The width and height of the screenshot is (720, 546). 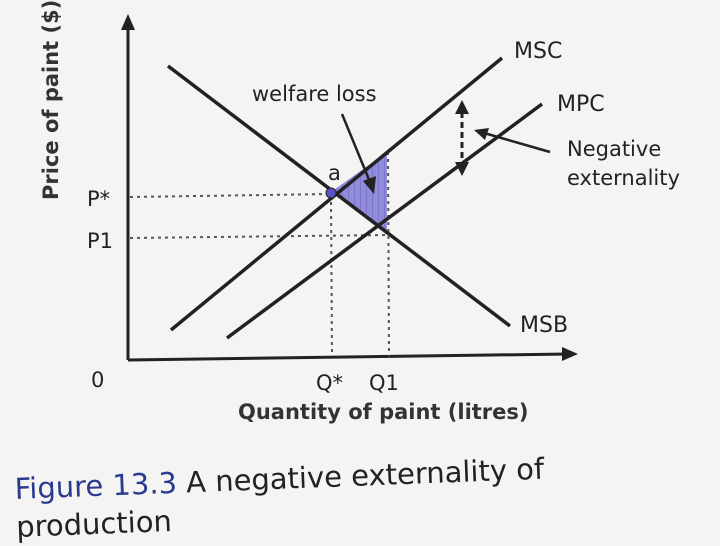 What do you see at coordinates (359, 193) in the screenshot?
I see `welfare-loss-area` at bounding box center [359, 193].